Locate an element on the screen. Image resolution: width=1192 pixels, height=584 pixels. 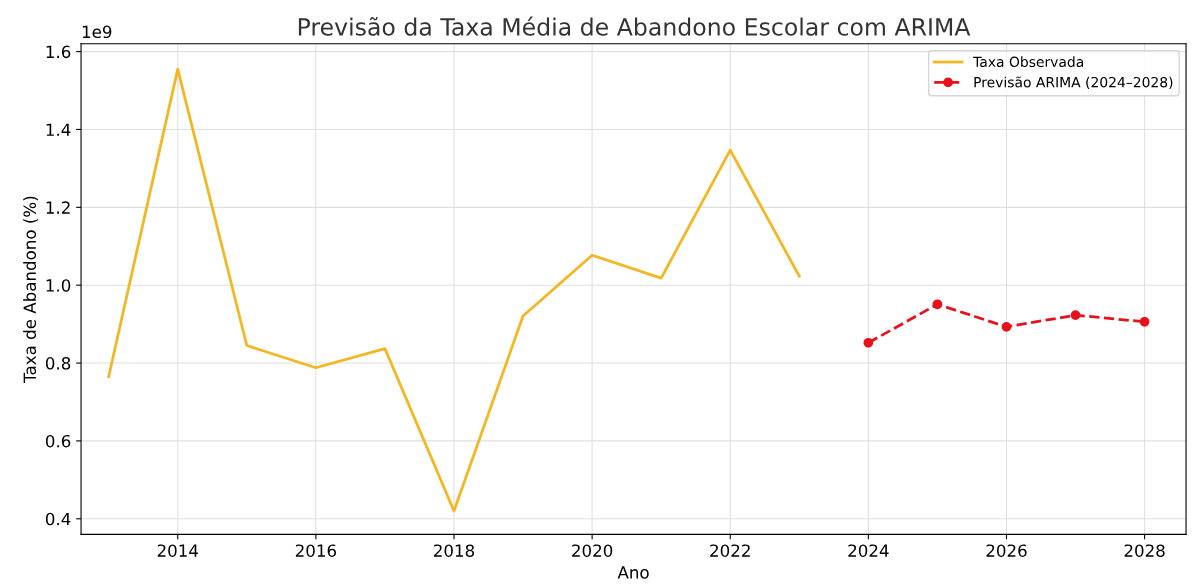
legend-label: Previsão ARIMA (2024–2028) is located at coordinates (1073, 83).